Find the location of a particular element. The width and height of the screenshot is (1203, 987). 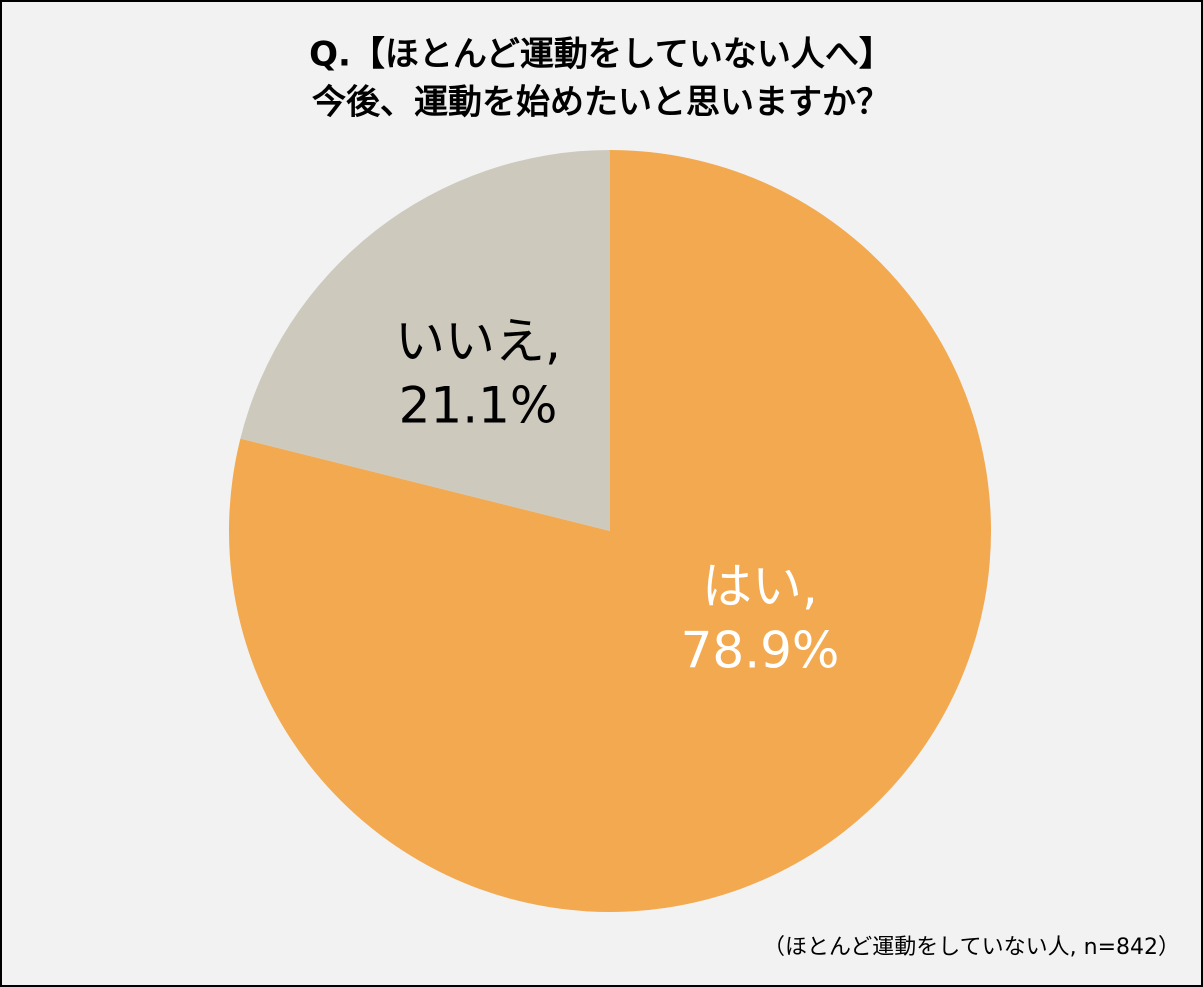

pie-slice is located at coordinates (425, 340).